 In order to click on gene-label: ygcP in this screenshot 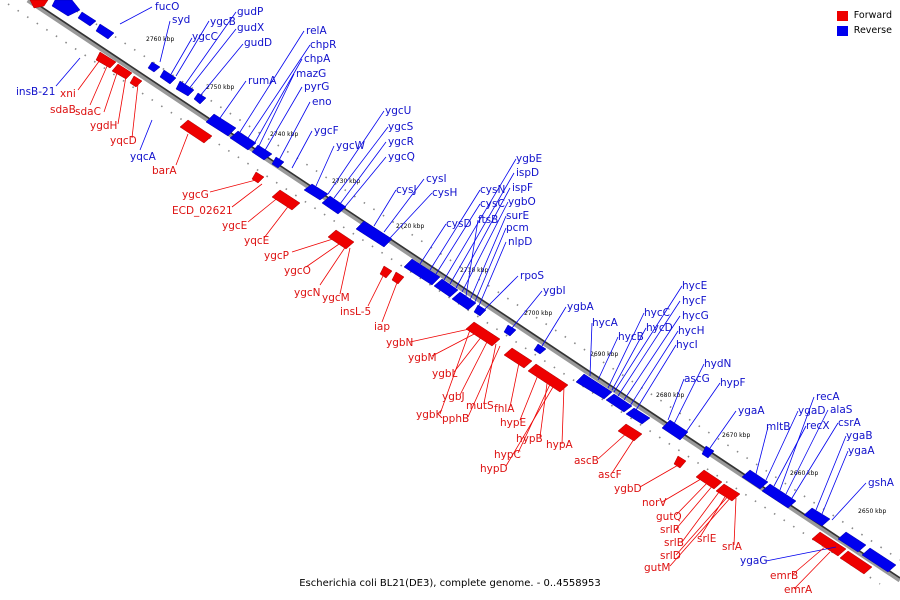, I will do `click(276, 256)`.